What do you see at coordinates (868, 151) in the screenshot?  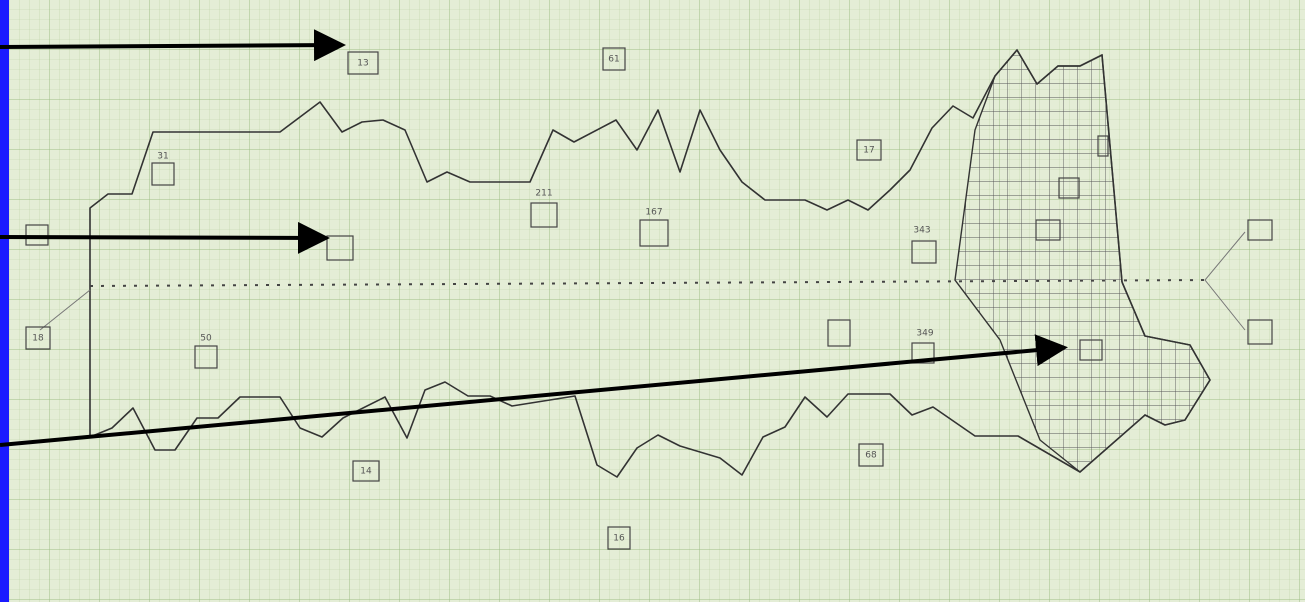 I see `label: 17` at bounding box center [868, 151].